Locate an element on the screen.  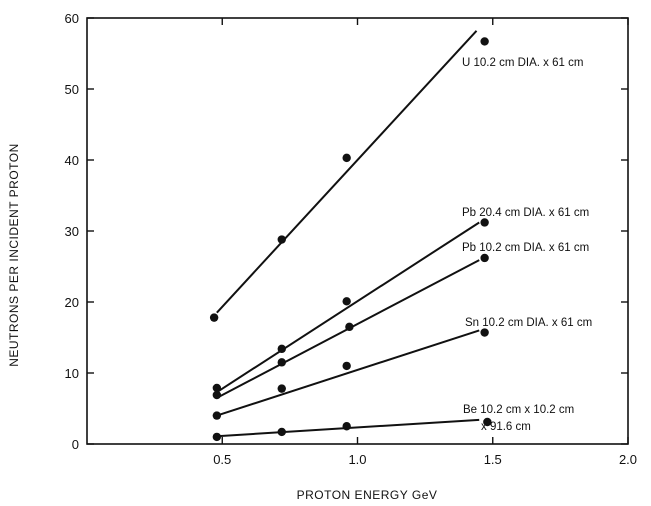
y-tick-label: 20 is located at coordinates (72, 302).